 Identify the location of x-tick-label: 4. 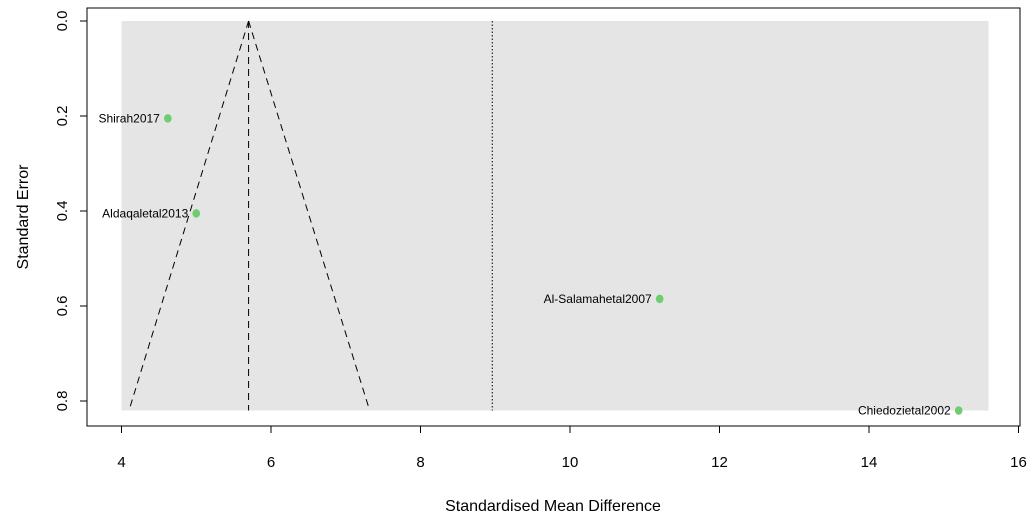
(121, 462).